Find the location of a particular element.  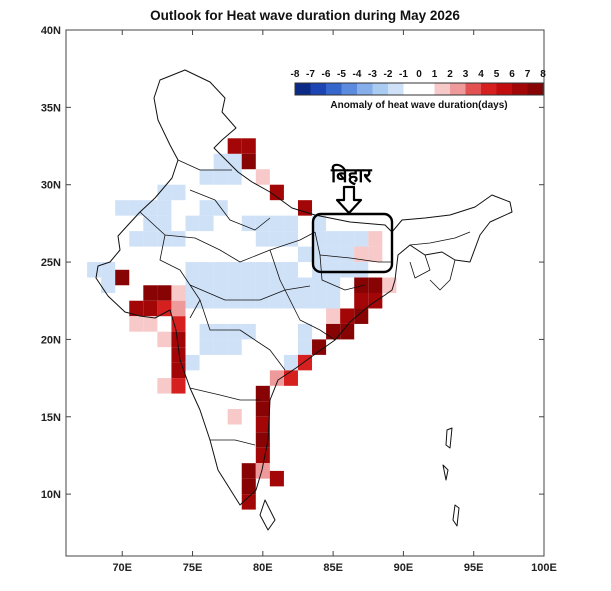

colorbar-tick-label: -3 is located at coordinates (372, 74).